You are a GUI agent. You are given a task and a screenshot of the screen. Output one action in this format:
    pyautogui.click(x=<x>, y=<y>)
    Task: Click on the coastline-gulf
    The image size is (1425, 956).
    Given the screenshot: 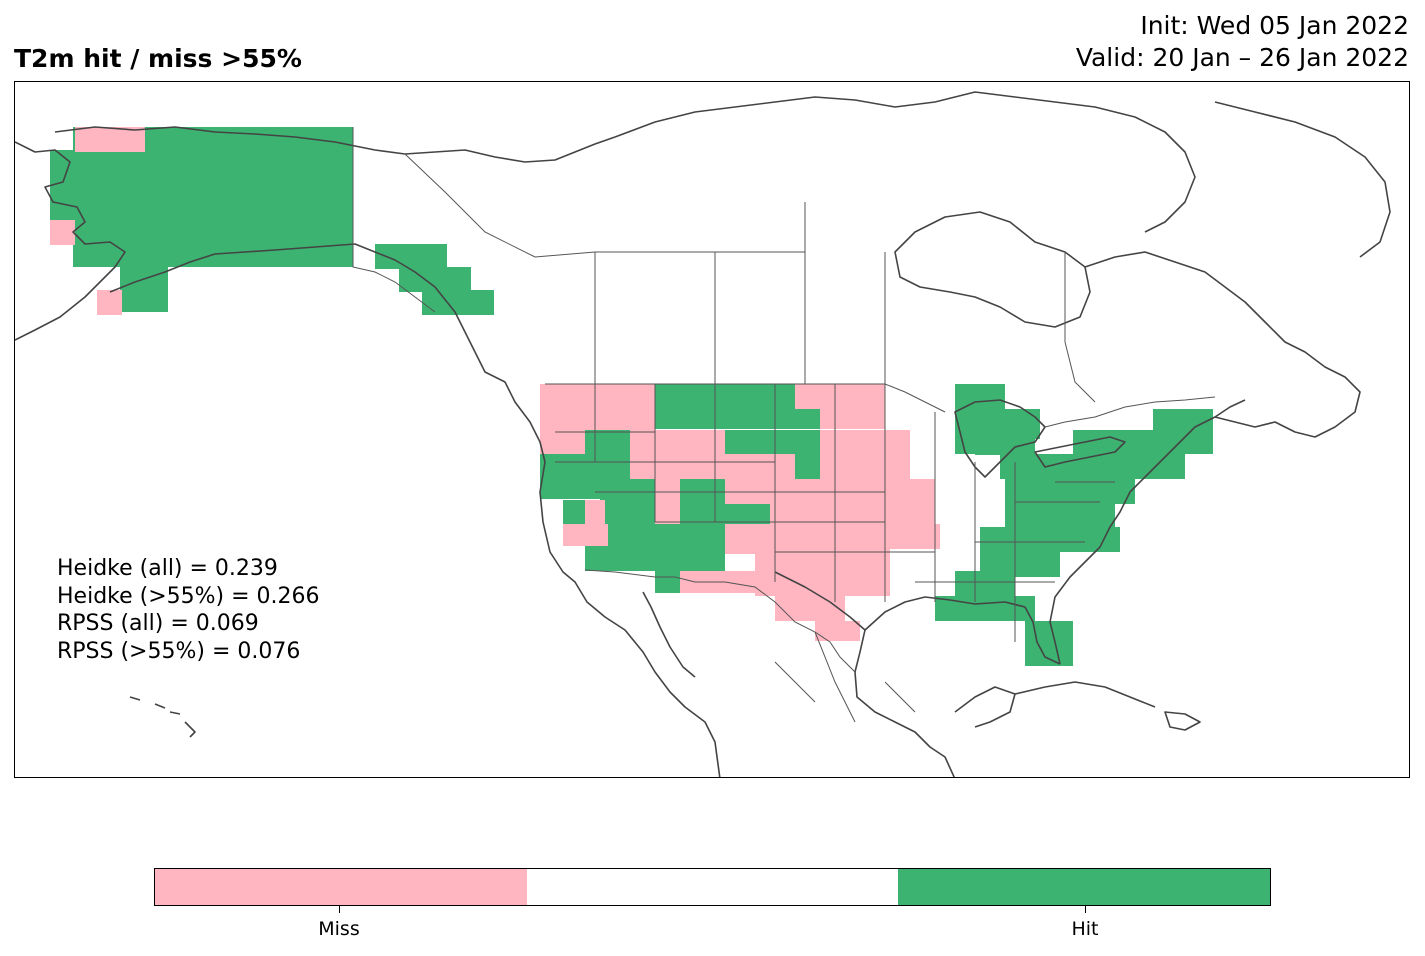 What is the action you would take?
    pyautogui.click(x=864, y=674)
    